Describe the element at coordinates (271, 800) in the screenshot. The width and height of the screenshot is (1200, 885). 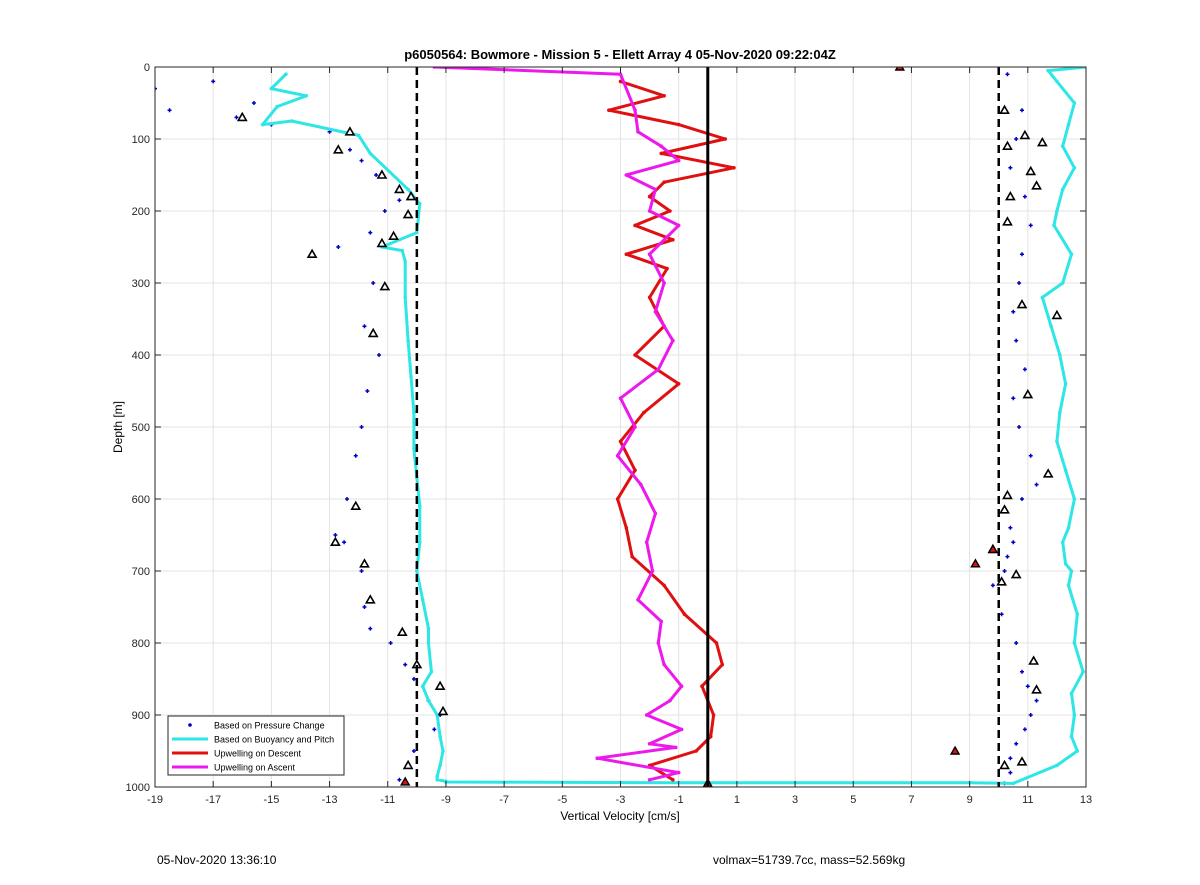
I see `x-tick-label: -15` at that location.